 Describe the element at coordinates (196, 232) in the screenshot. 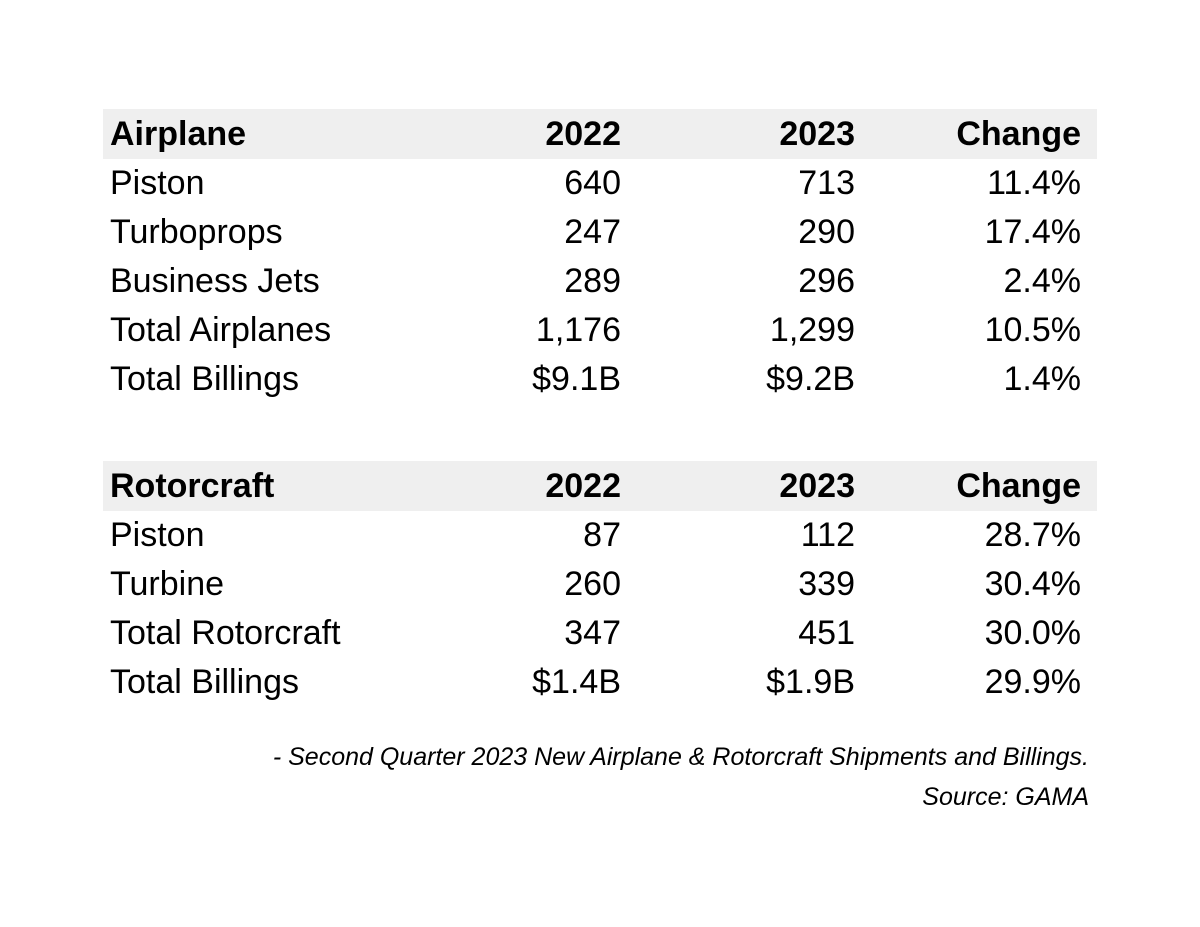

I see `row-label: Turboprops` at that location.